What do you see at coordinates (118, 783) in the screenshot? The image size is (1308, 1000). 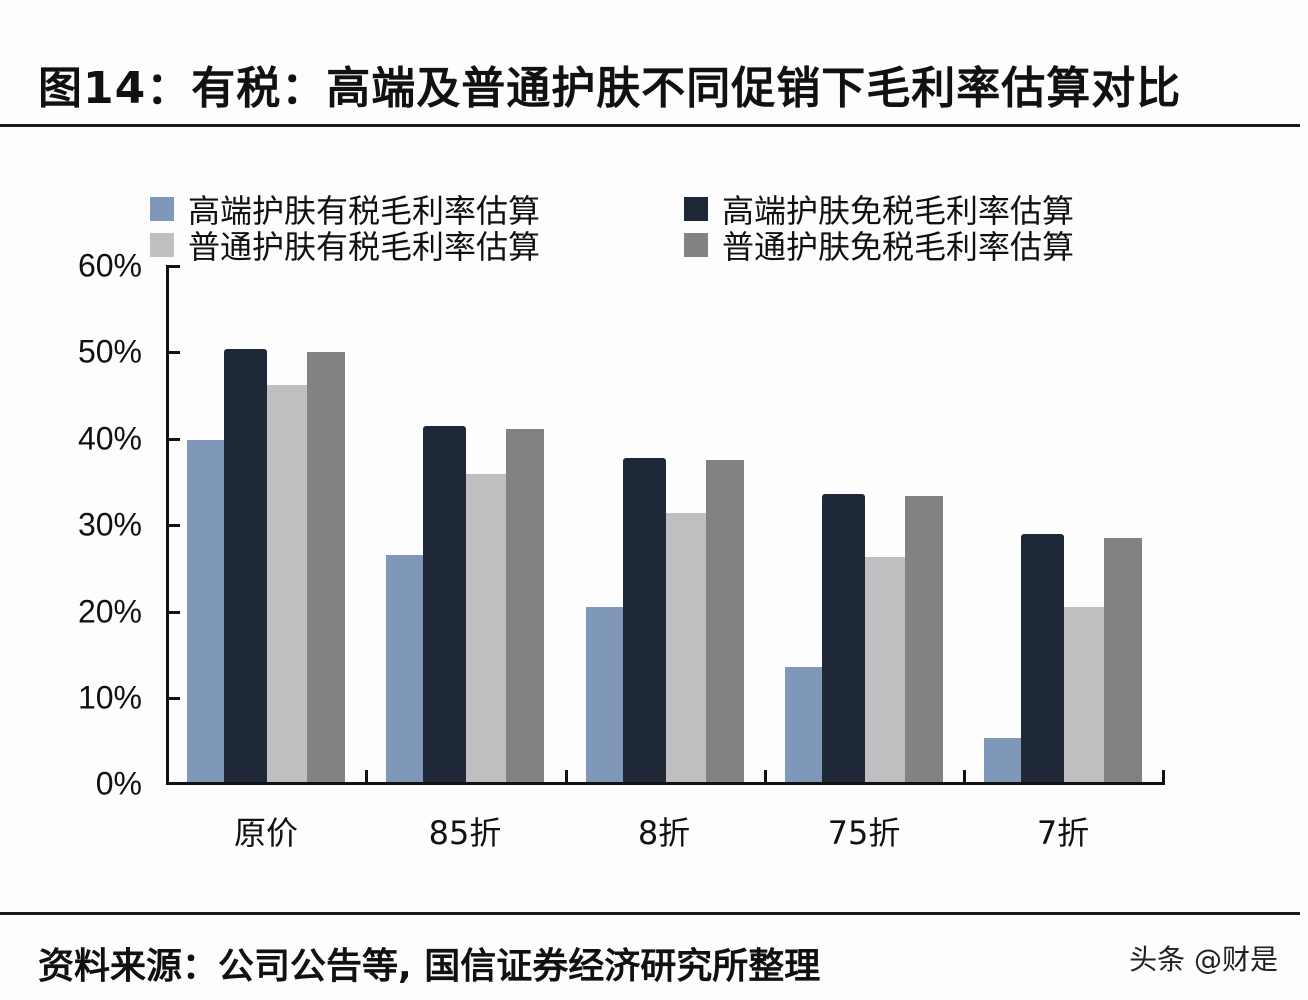 I see `y-tick-label: 0%` at bounding box center [118, 783].